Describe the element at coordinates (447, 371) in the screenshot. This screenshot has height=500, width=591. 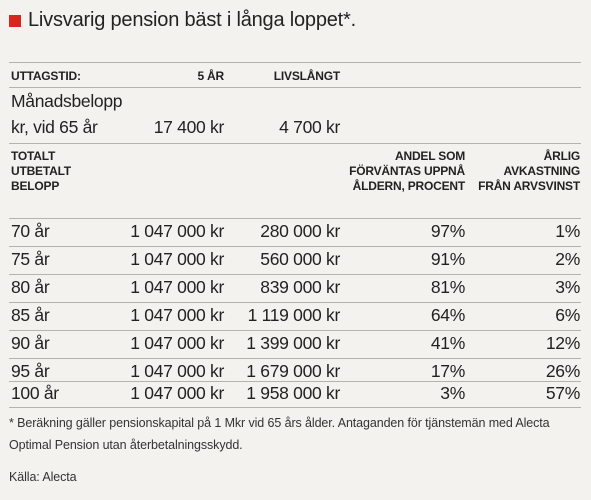
I see `share-cell: 17%` at that location.